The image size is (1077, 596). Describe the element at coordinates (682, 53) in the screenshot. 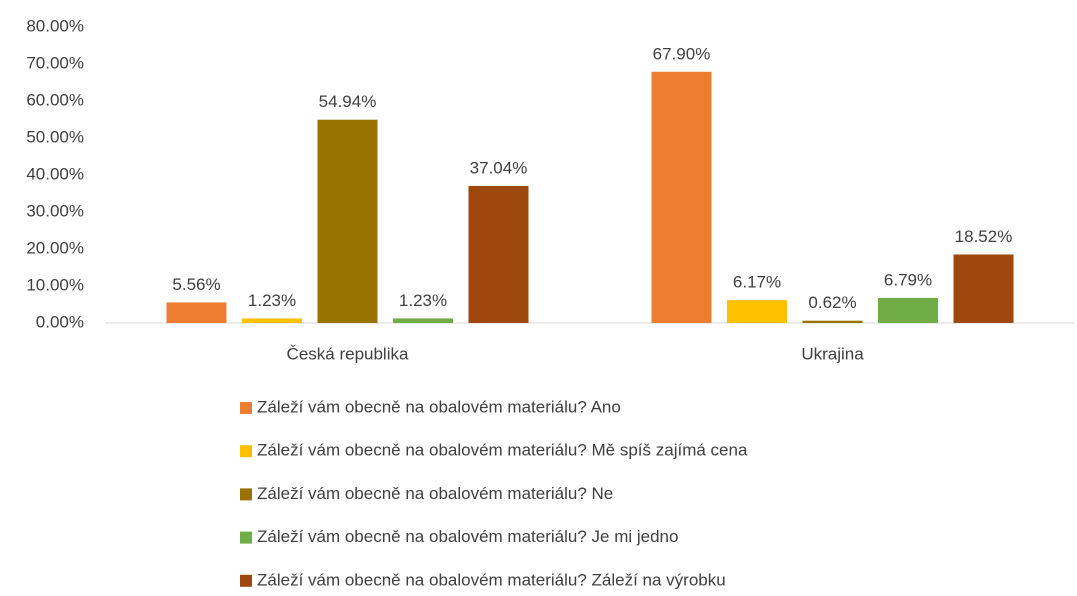

I see `data-label: 67.90%` at that location.